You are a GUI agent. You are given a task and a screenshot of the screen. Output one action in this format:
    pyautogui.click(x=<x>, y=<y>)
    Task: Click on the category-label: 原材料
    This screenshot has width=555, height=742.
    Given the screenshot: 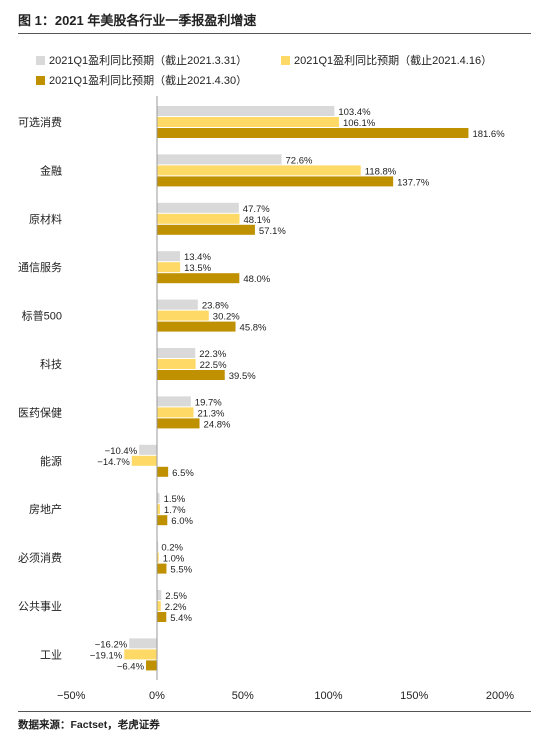 What is the action you would take?
    pyautogui.click(x=45, y=219)
    